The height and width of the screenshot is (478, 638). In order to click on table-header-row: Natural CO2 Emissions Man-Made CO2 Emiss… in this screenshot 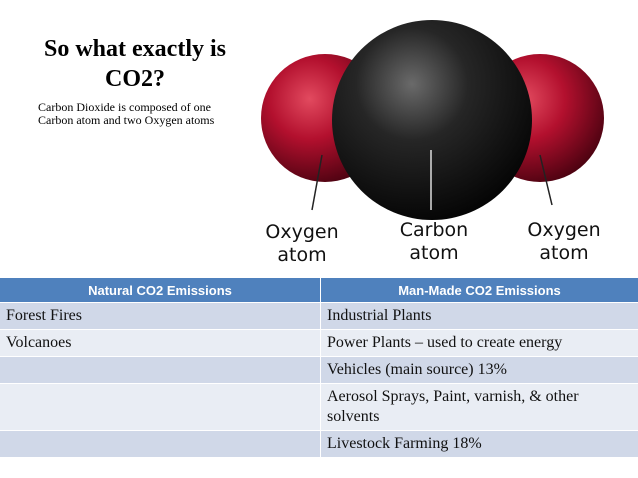, I will do `click(319, 290)`.